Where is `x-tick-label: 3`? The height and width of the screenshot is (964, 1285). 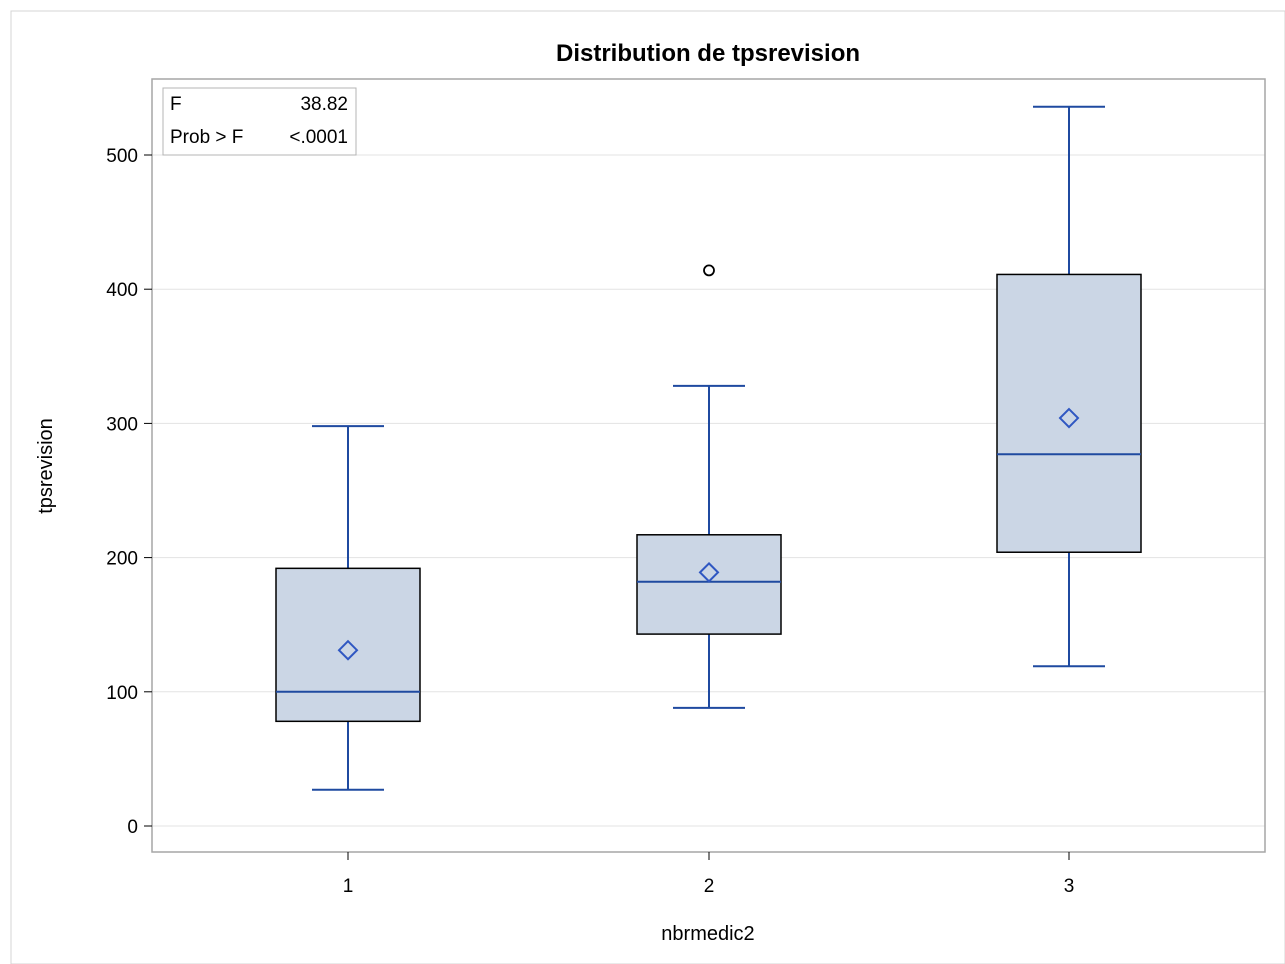 x-tick-label: 3 is located at coordinates (1069, 886).